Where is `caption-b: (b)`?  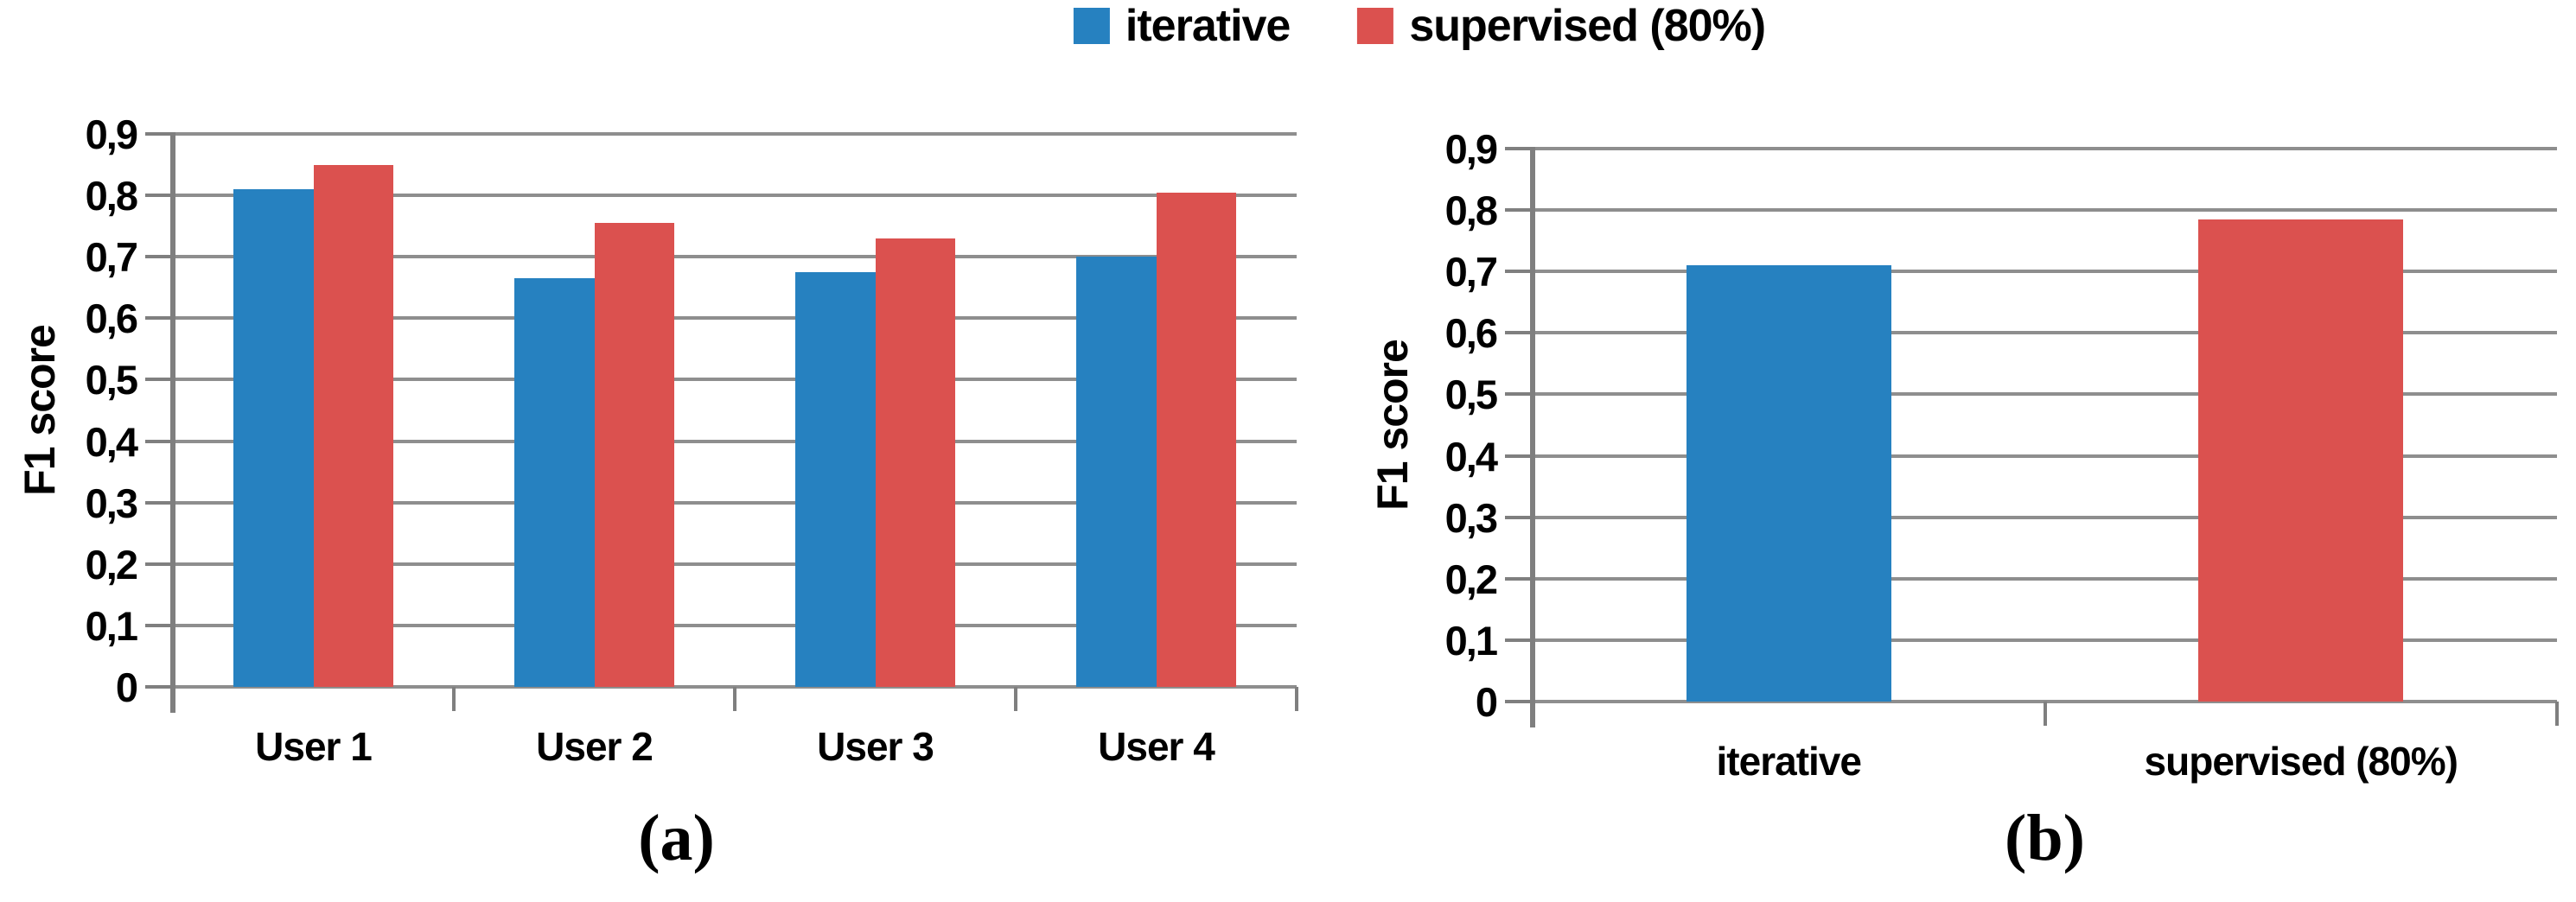 caption-b: (b) is located at coordinates (2045, 838).